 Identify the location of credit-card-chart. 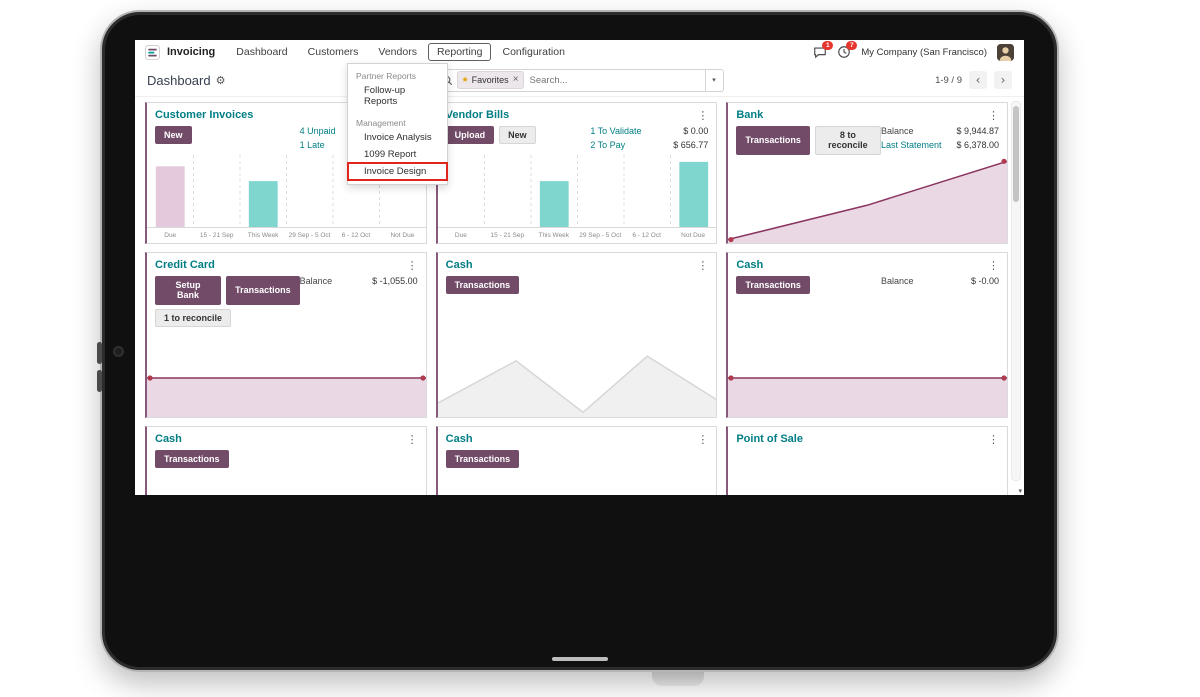
(286, 378).